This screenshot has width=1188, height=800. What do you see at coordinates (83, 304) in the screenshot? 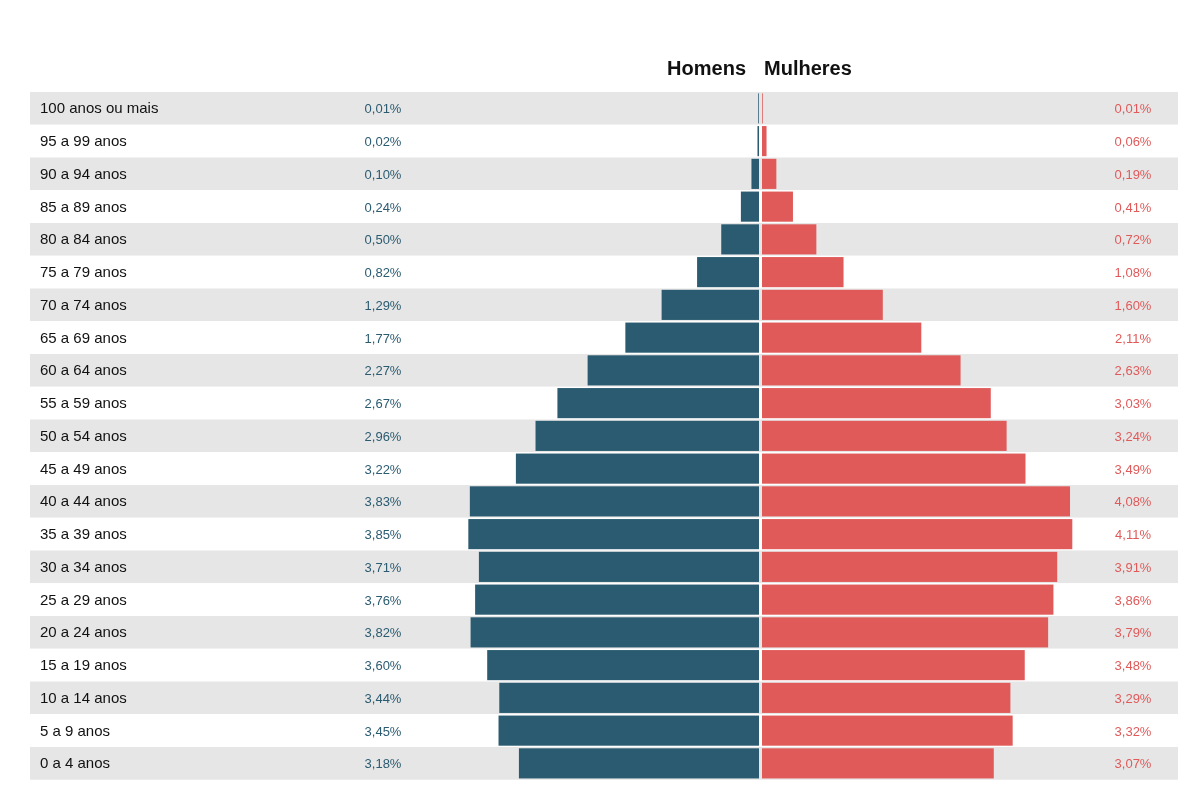
I see `y-tick-label: 70 a 74 anos` at bounding box center [83, 304].